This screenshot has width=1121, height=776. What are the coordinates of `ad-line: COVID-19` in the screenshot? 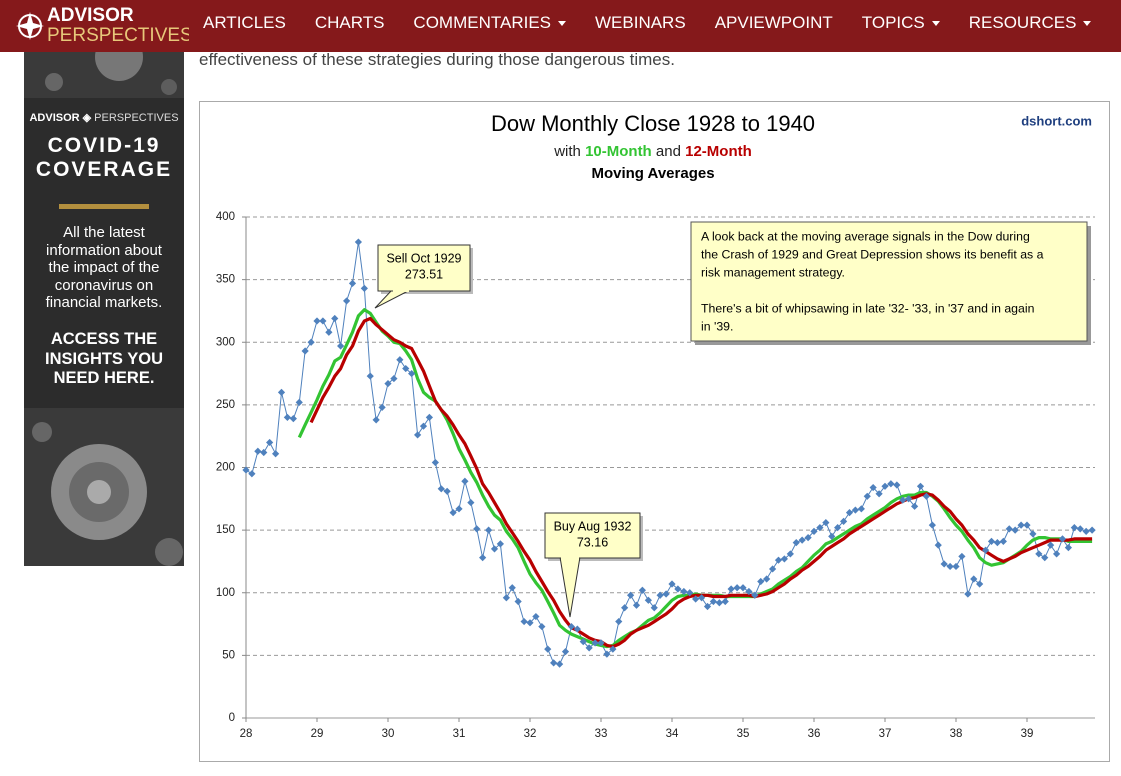 It's located at (104, 145).